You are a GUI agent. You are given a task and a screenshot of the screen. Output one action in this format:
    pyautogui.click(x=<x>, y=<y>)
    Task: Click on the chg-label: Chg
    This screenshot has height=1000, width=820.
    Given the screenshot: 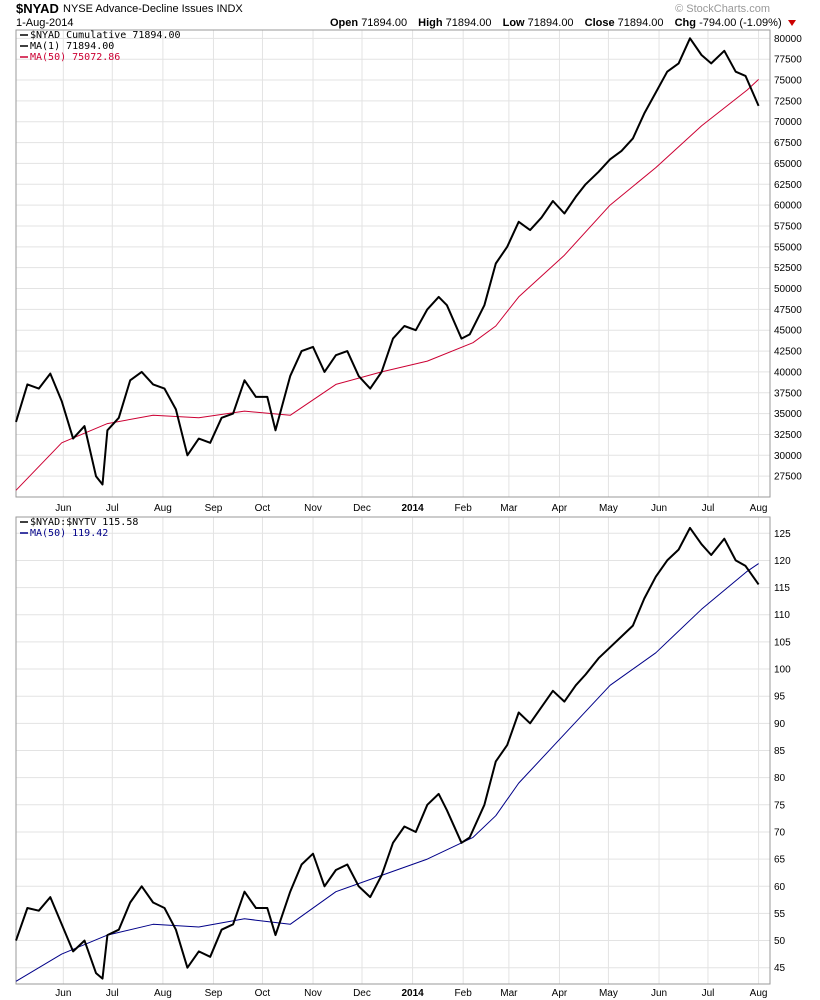 What is the action you would take?
    pyautogui.click(x=685, y=23)
    